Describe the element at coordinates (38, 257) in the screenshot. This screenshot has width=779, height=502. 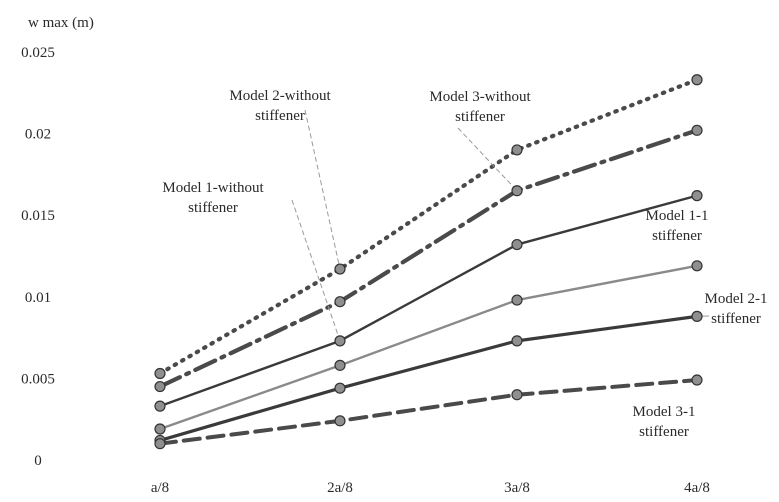
I see `y-tick-labels: 0 0.005 0.01 0.015 0.02 0.025` at that location.